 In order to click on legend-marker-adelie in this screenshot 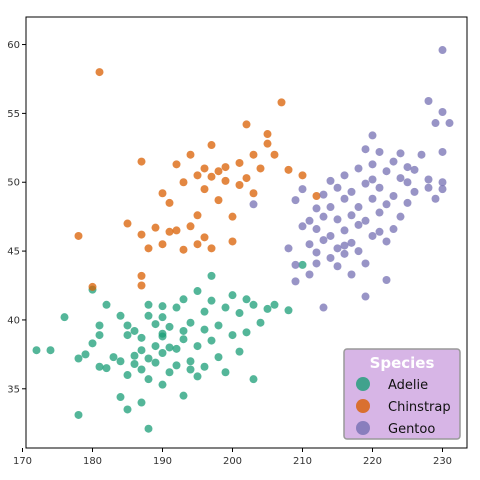, I will do `click(363, 384)`.